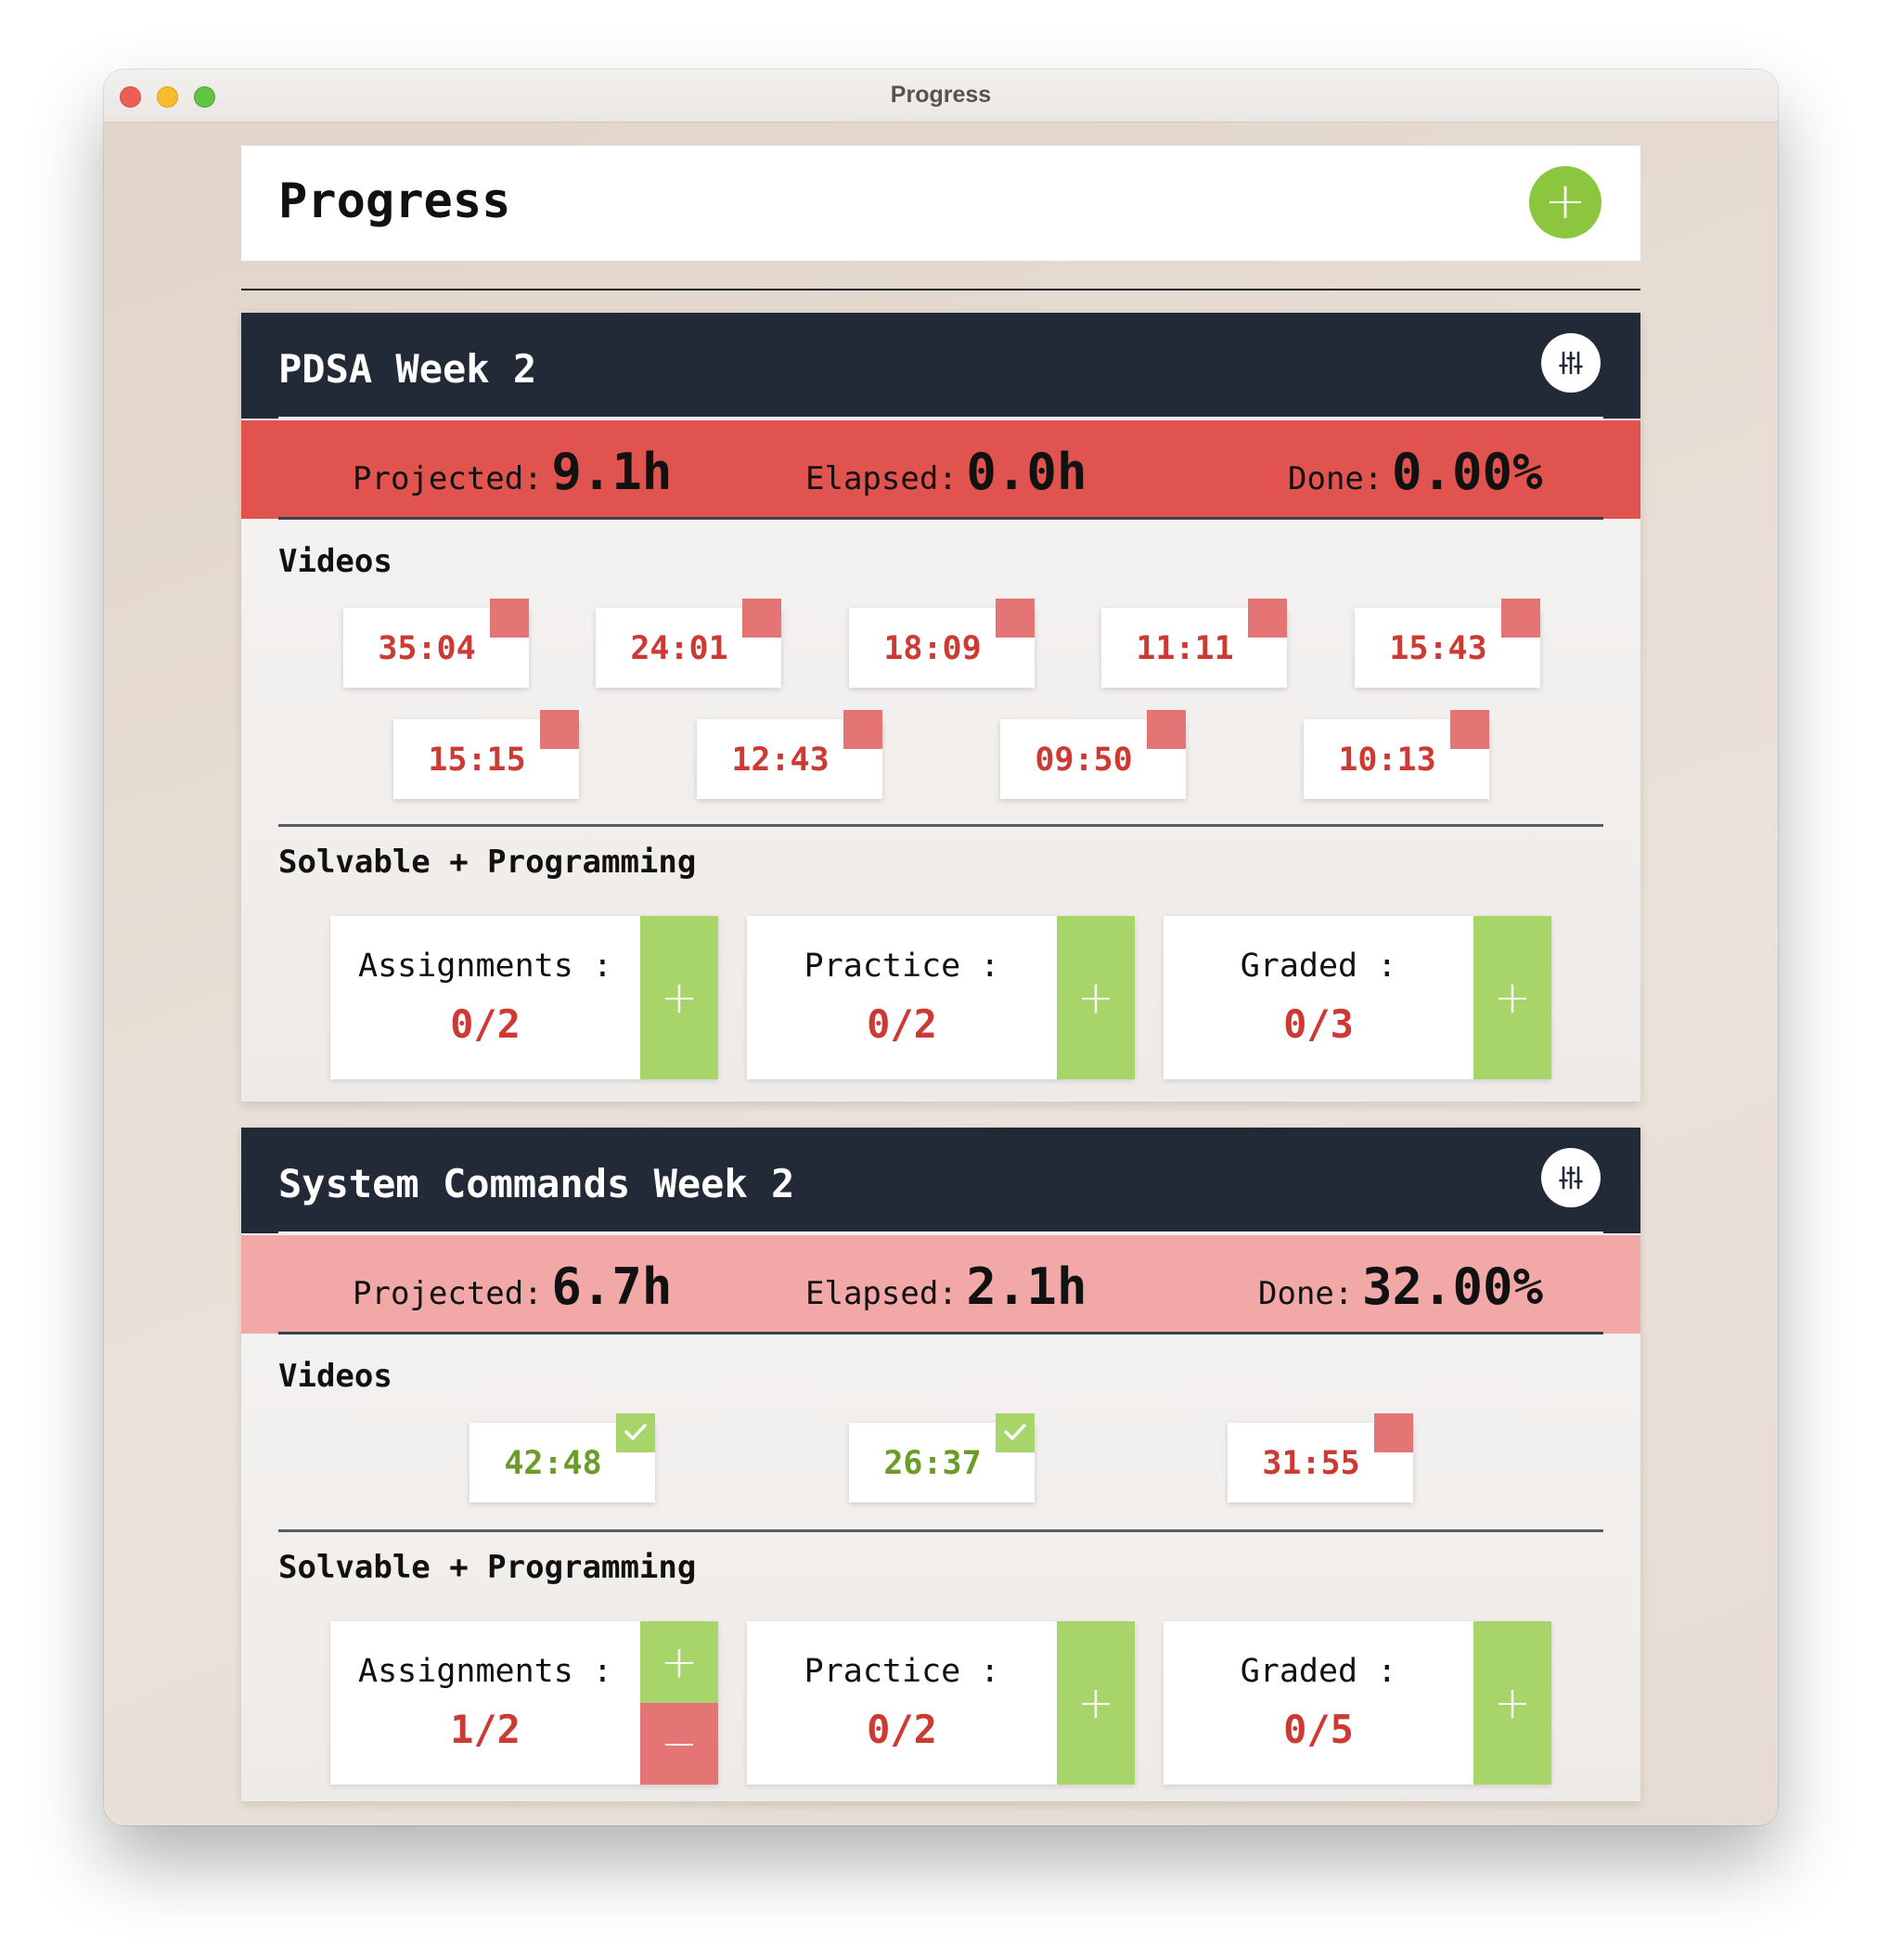  Describe the element at coordinates (946, 472) in the screenshot. I see `elapsed-stat: Elapsed: 0.0h` at that location.